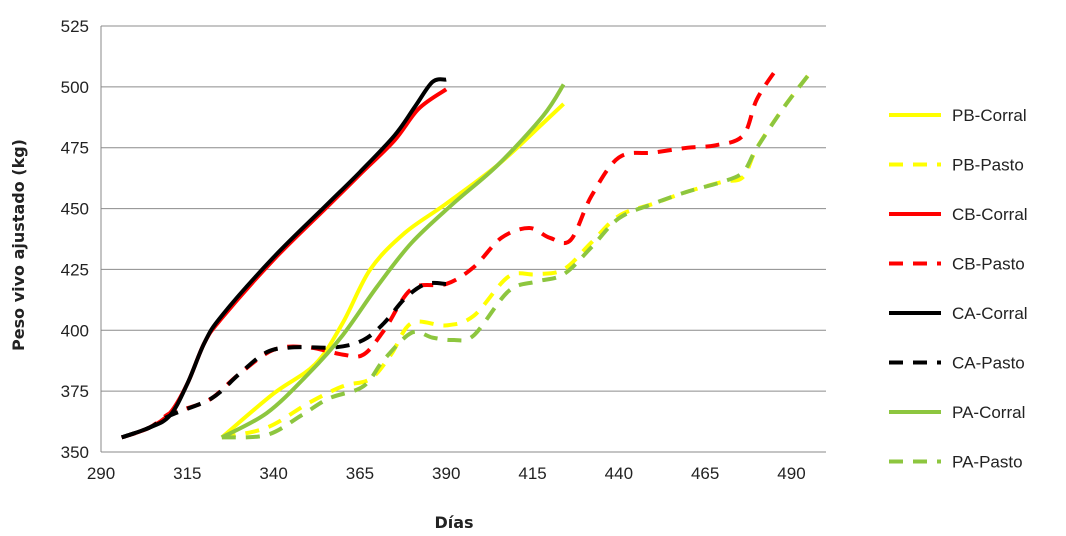  Describe the element at coordinates (75, 239) in the screenshot. I see `y-tick-labels: 350 375 400 425 450 475 500 525` at that location.